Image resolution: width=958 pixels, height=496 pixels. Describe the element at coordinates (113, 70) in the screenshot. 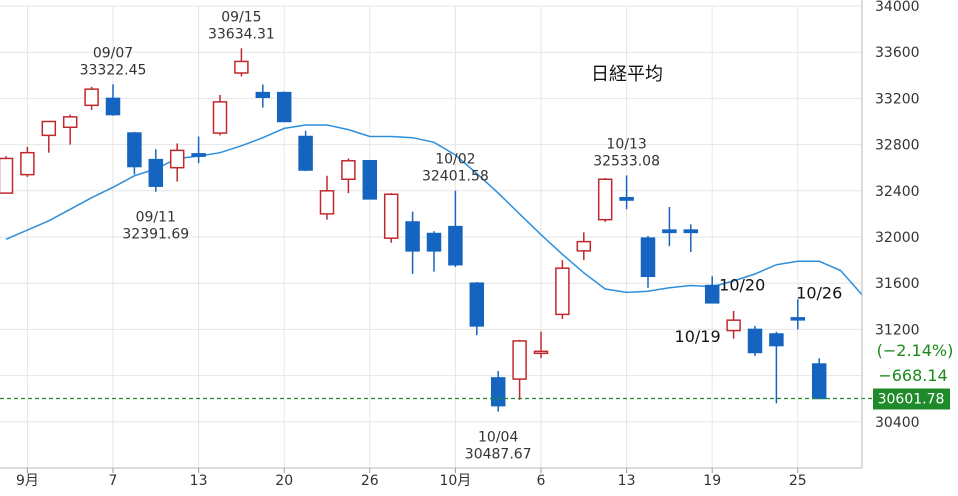

I see `annotation-value: 33322.45` at that location.